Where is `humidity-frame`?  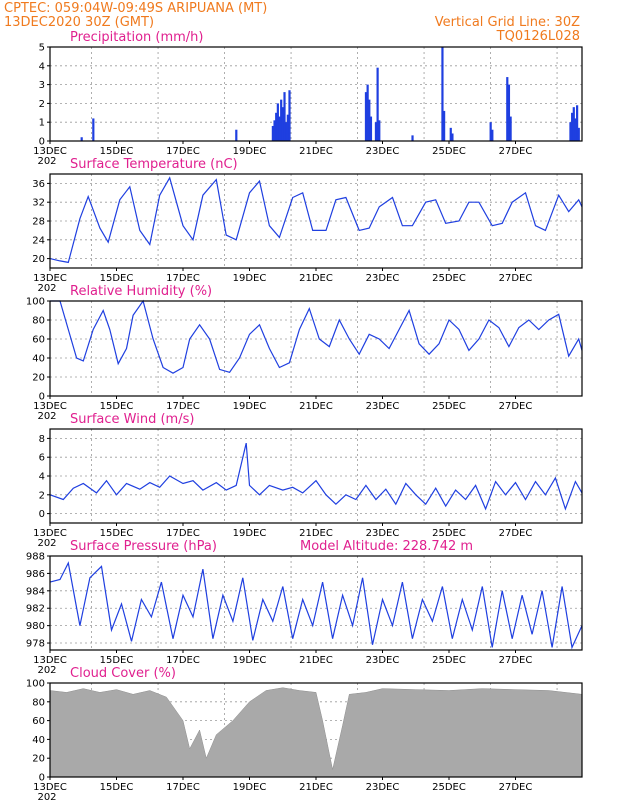
humidity-frame is located at coordinates (316, 348).